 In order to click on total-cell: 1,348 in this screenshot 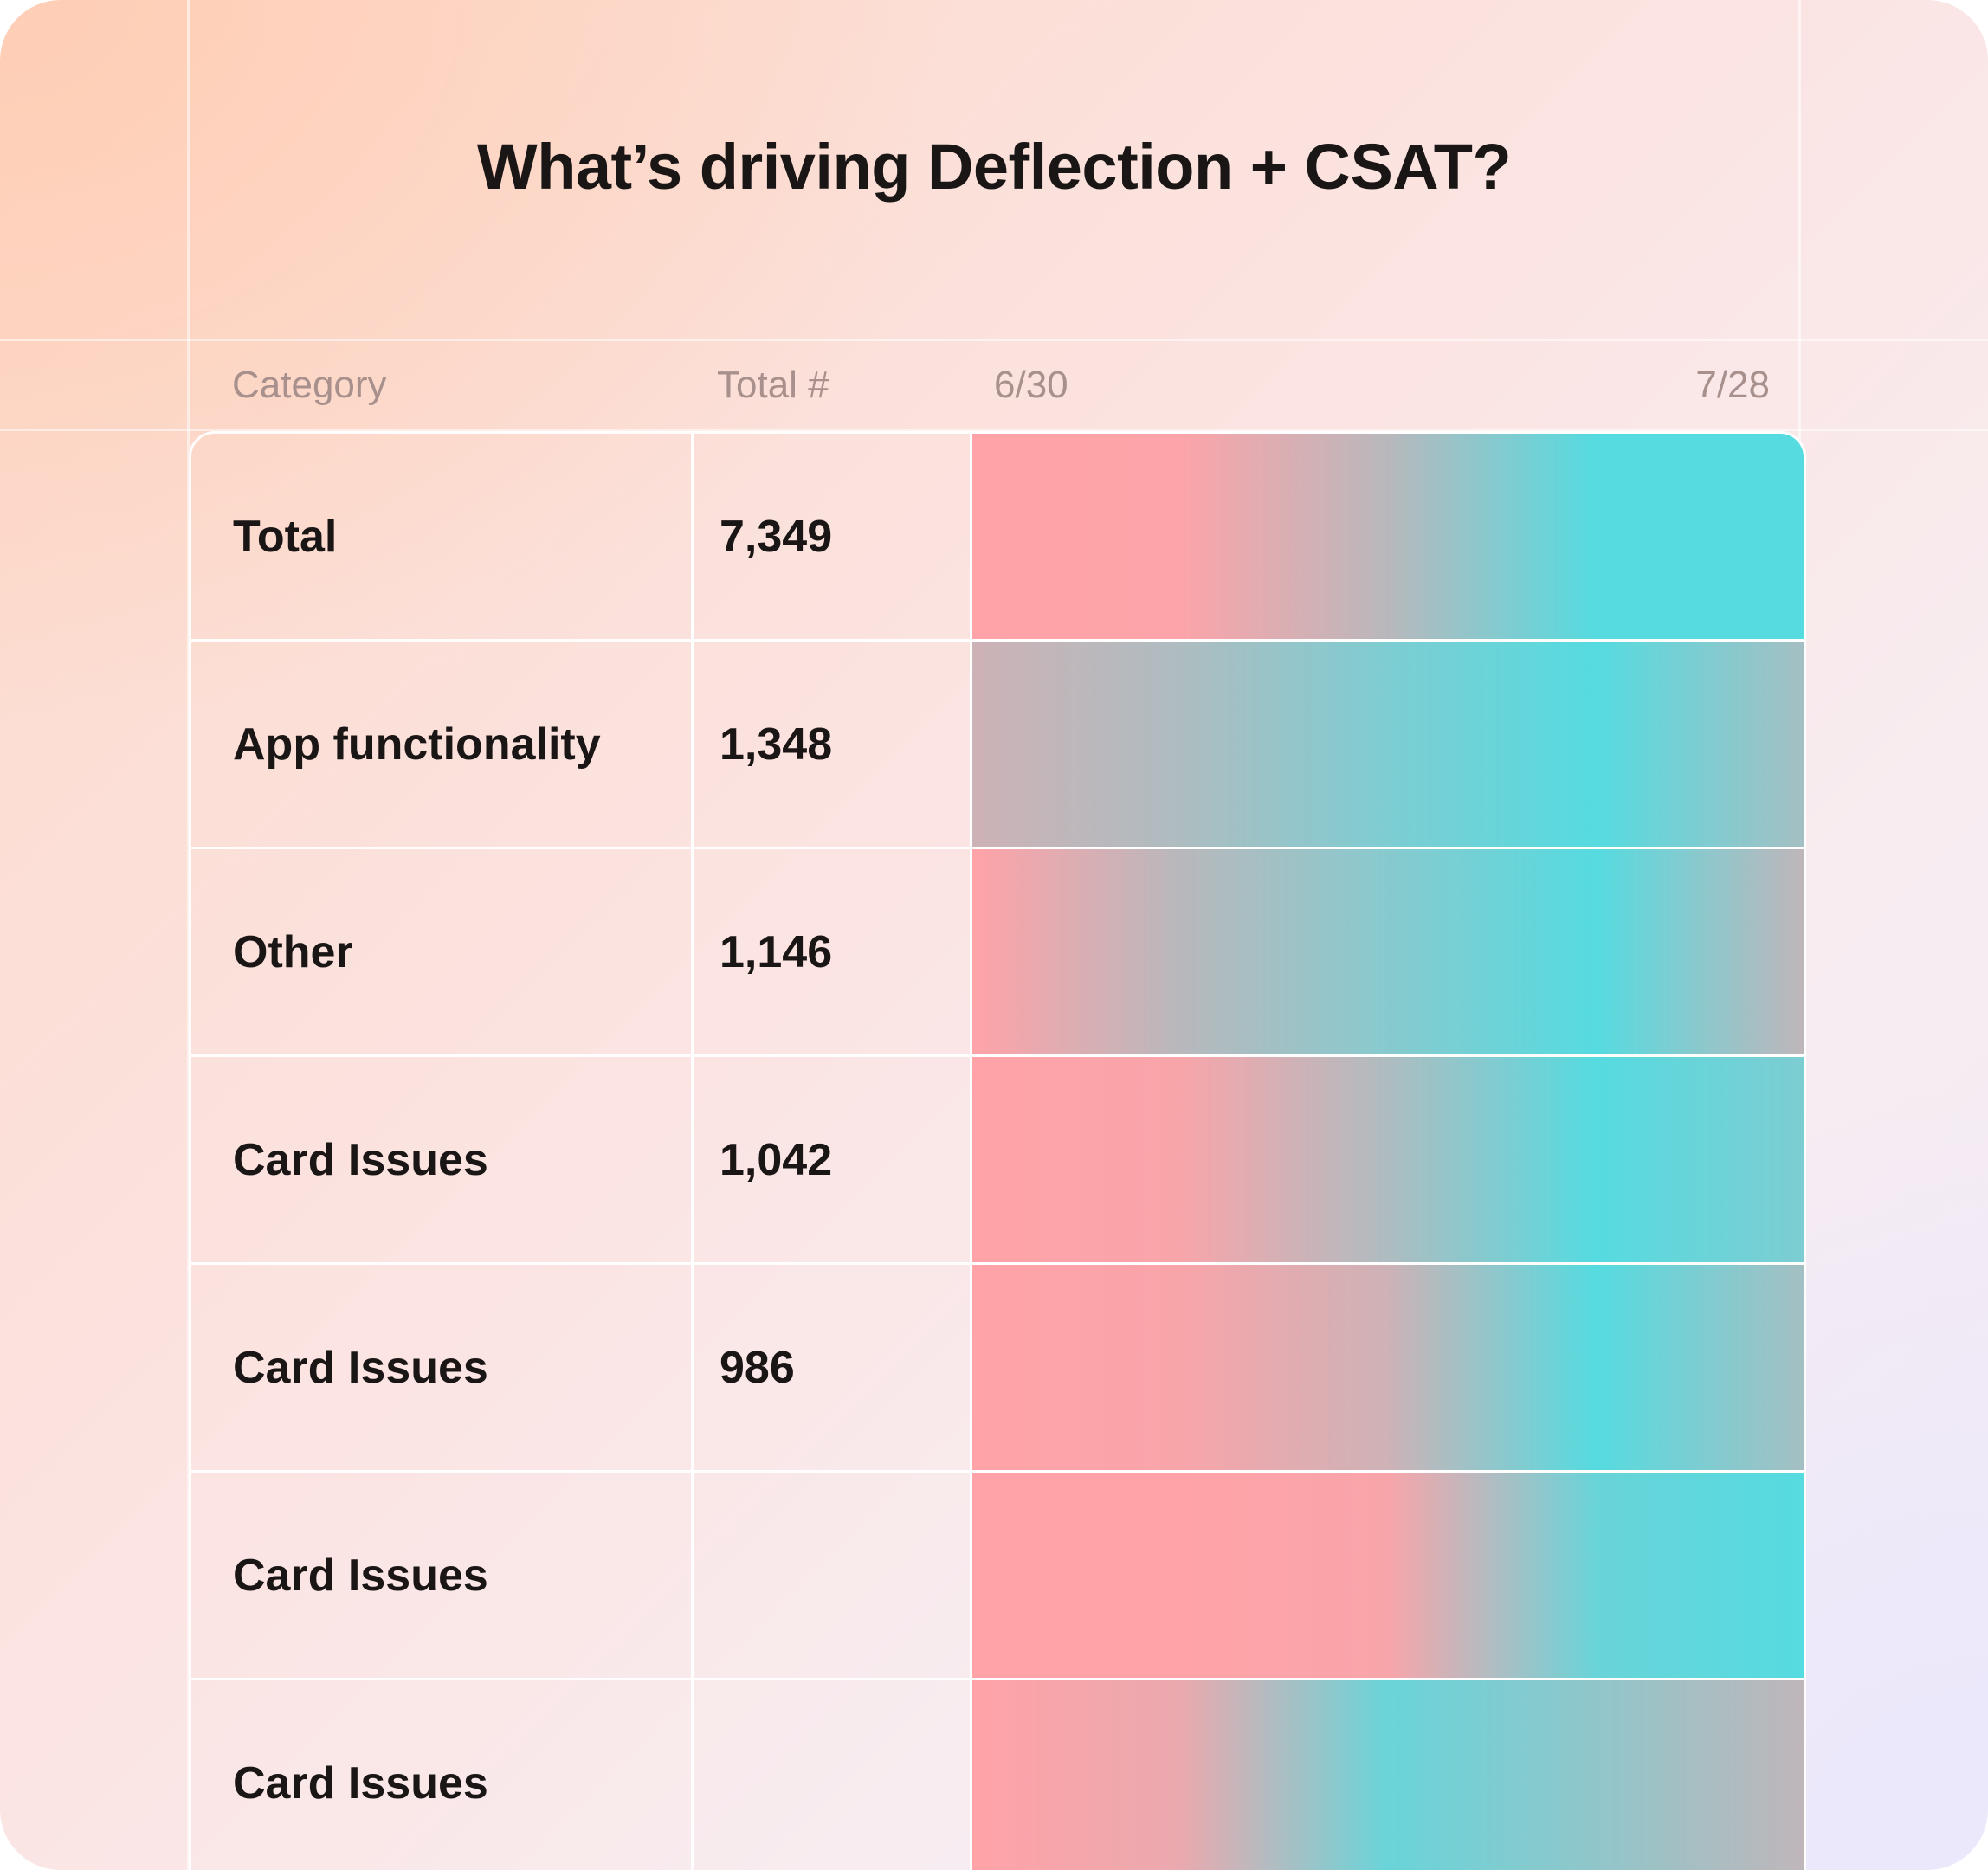, I will do `click(776, 744)`.